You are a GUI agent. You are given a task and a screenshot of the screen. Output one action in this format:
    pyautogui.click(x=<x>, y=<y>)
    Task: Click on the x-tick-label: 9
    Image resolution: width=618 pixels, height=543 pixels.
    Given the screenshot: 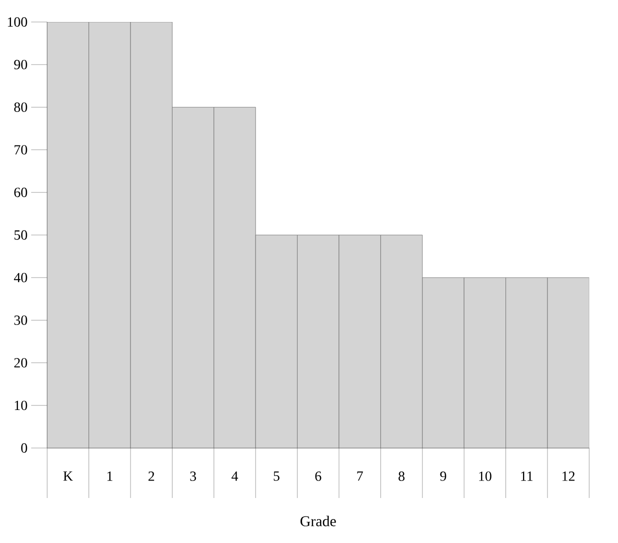 What is the action you would take?
    pyautogui.click(x=443, y=476)
    